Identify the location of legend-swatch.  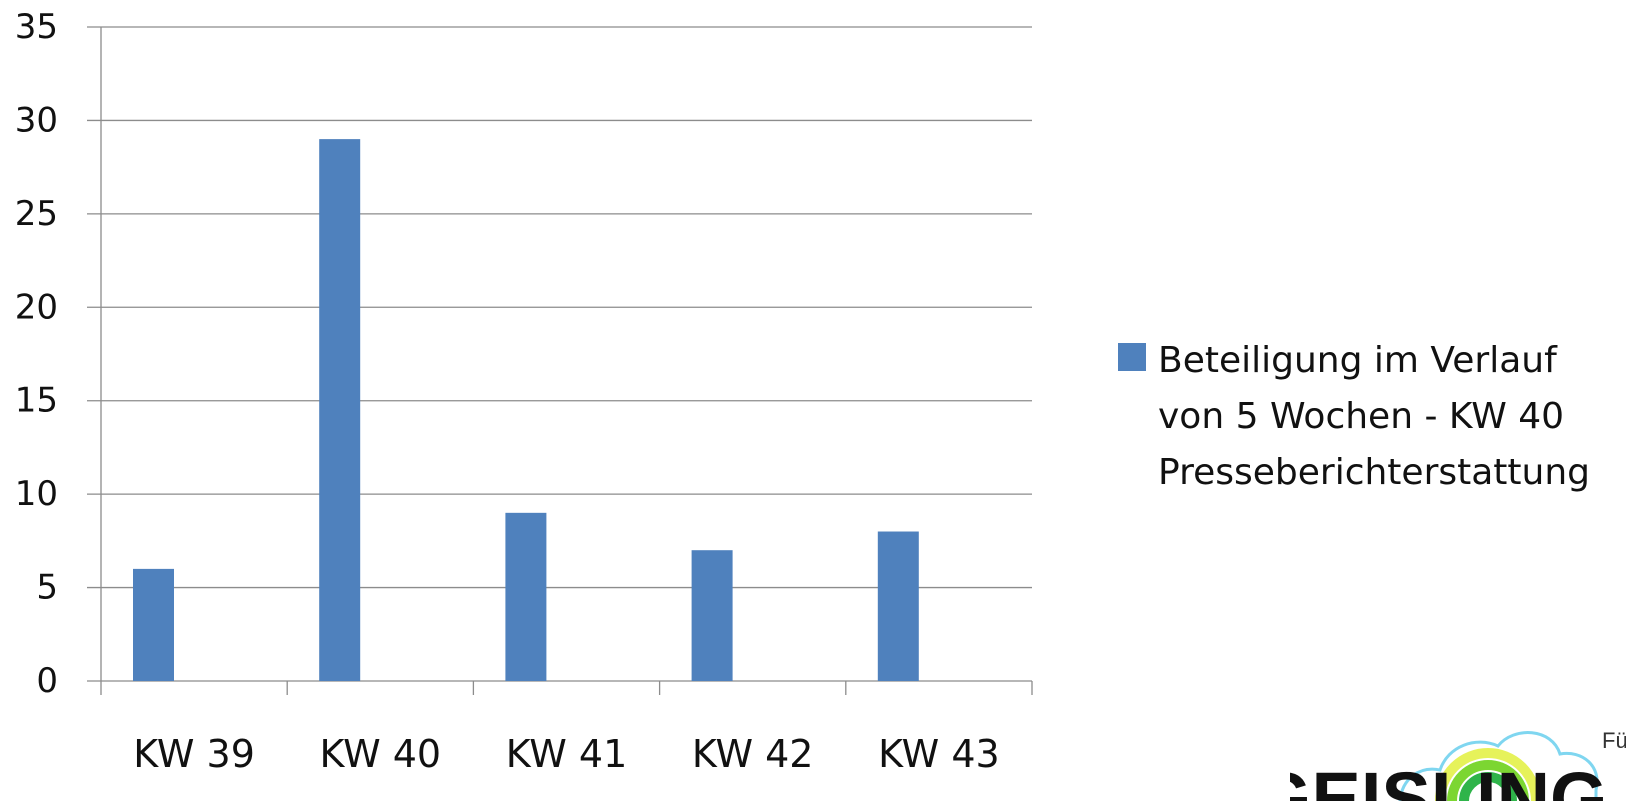
(1132, 357).